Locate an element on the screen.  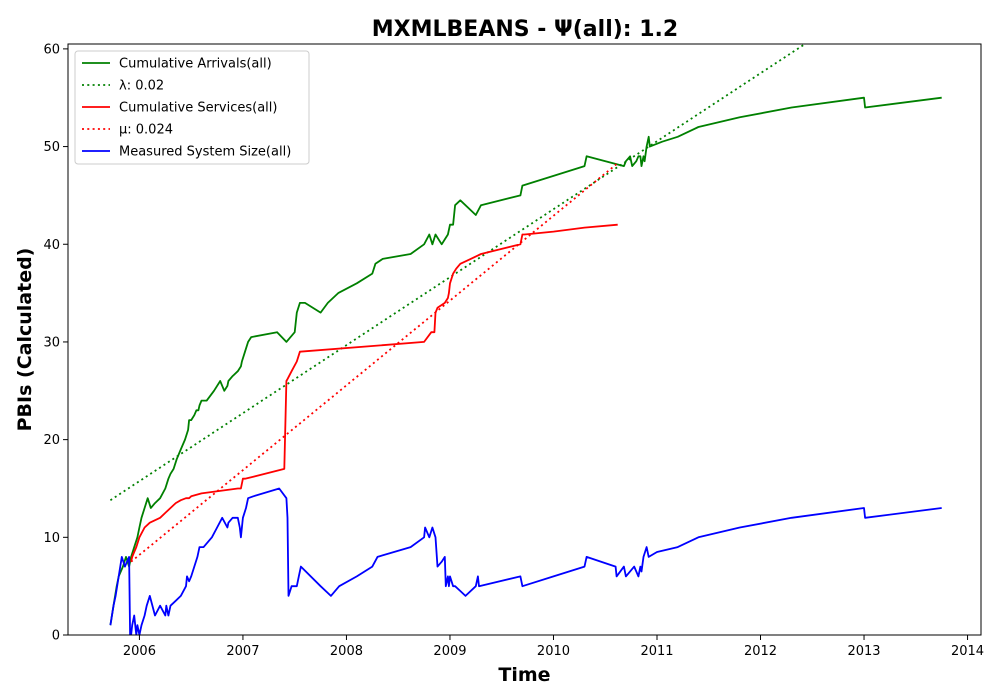
y-tick-label: 20 is located at coordinates (51, 440).